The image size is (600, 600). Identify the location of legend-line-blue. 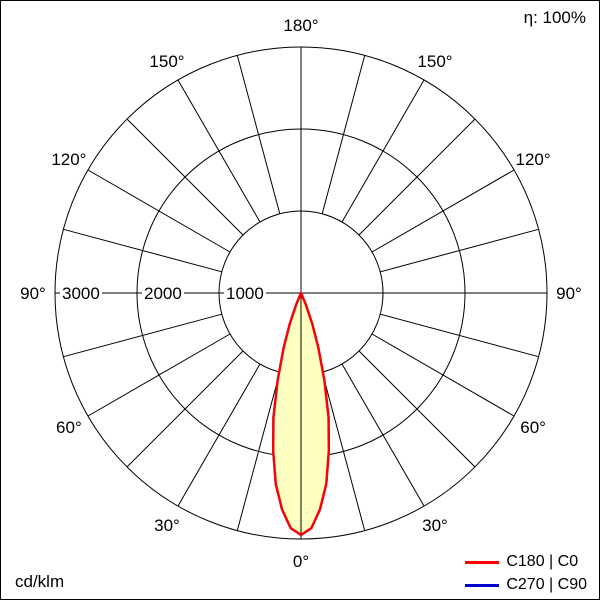
(482, 585).